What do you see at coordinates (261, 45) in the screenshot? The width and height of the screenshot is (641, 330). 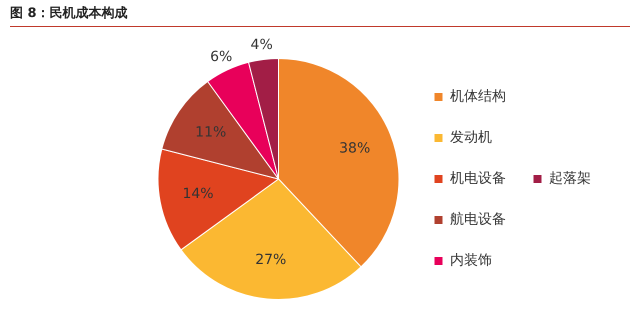 I see `data-label: 4%` at bounding box center [261, 45].